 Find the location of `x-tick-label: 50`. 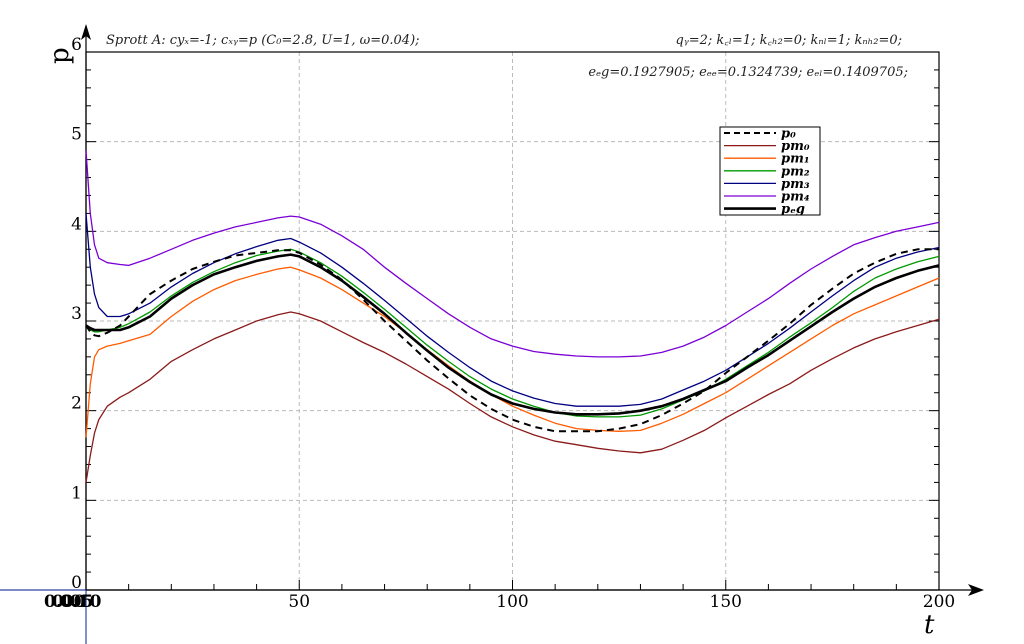

x-tick-label: 50 is located at coordinates (299, 602).